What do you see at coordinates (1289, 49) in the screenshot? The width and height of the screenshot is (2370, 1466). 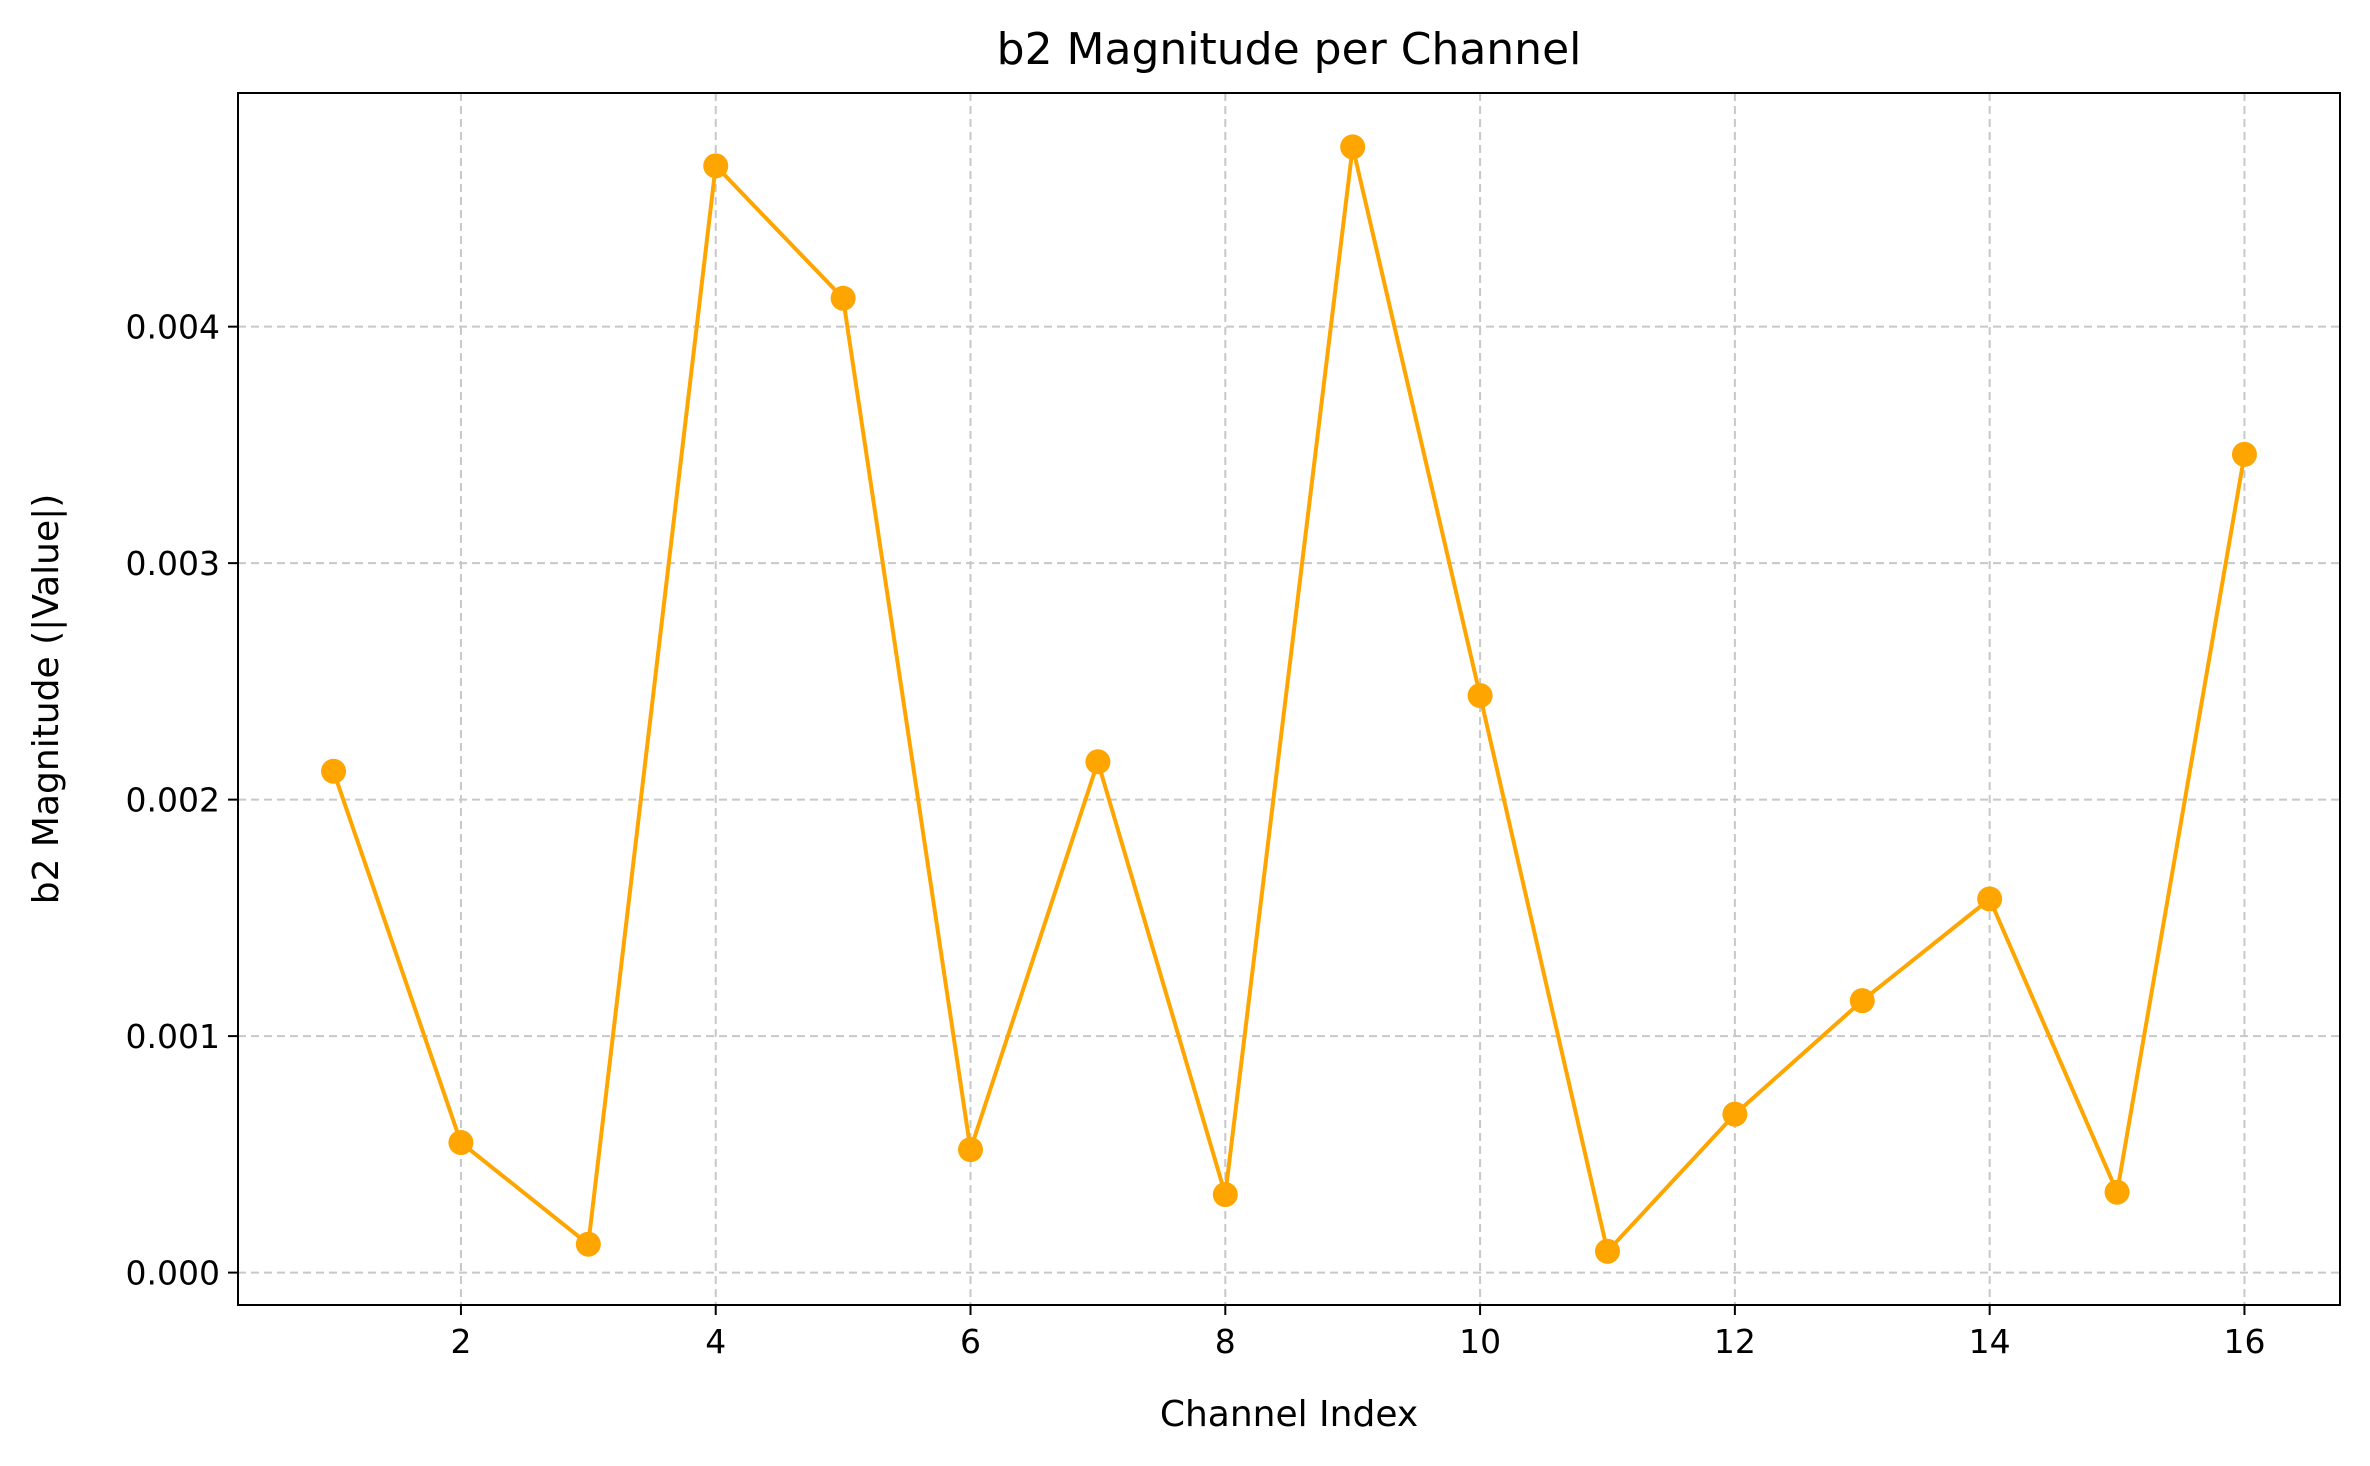 I see `chart-title: b2 Magnitude per Channel` at bounding box center [1289, 49].